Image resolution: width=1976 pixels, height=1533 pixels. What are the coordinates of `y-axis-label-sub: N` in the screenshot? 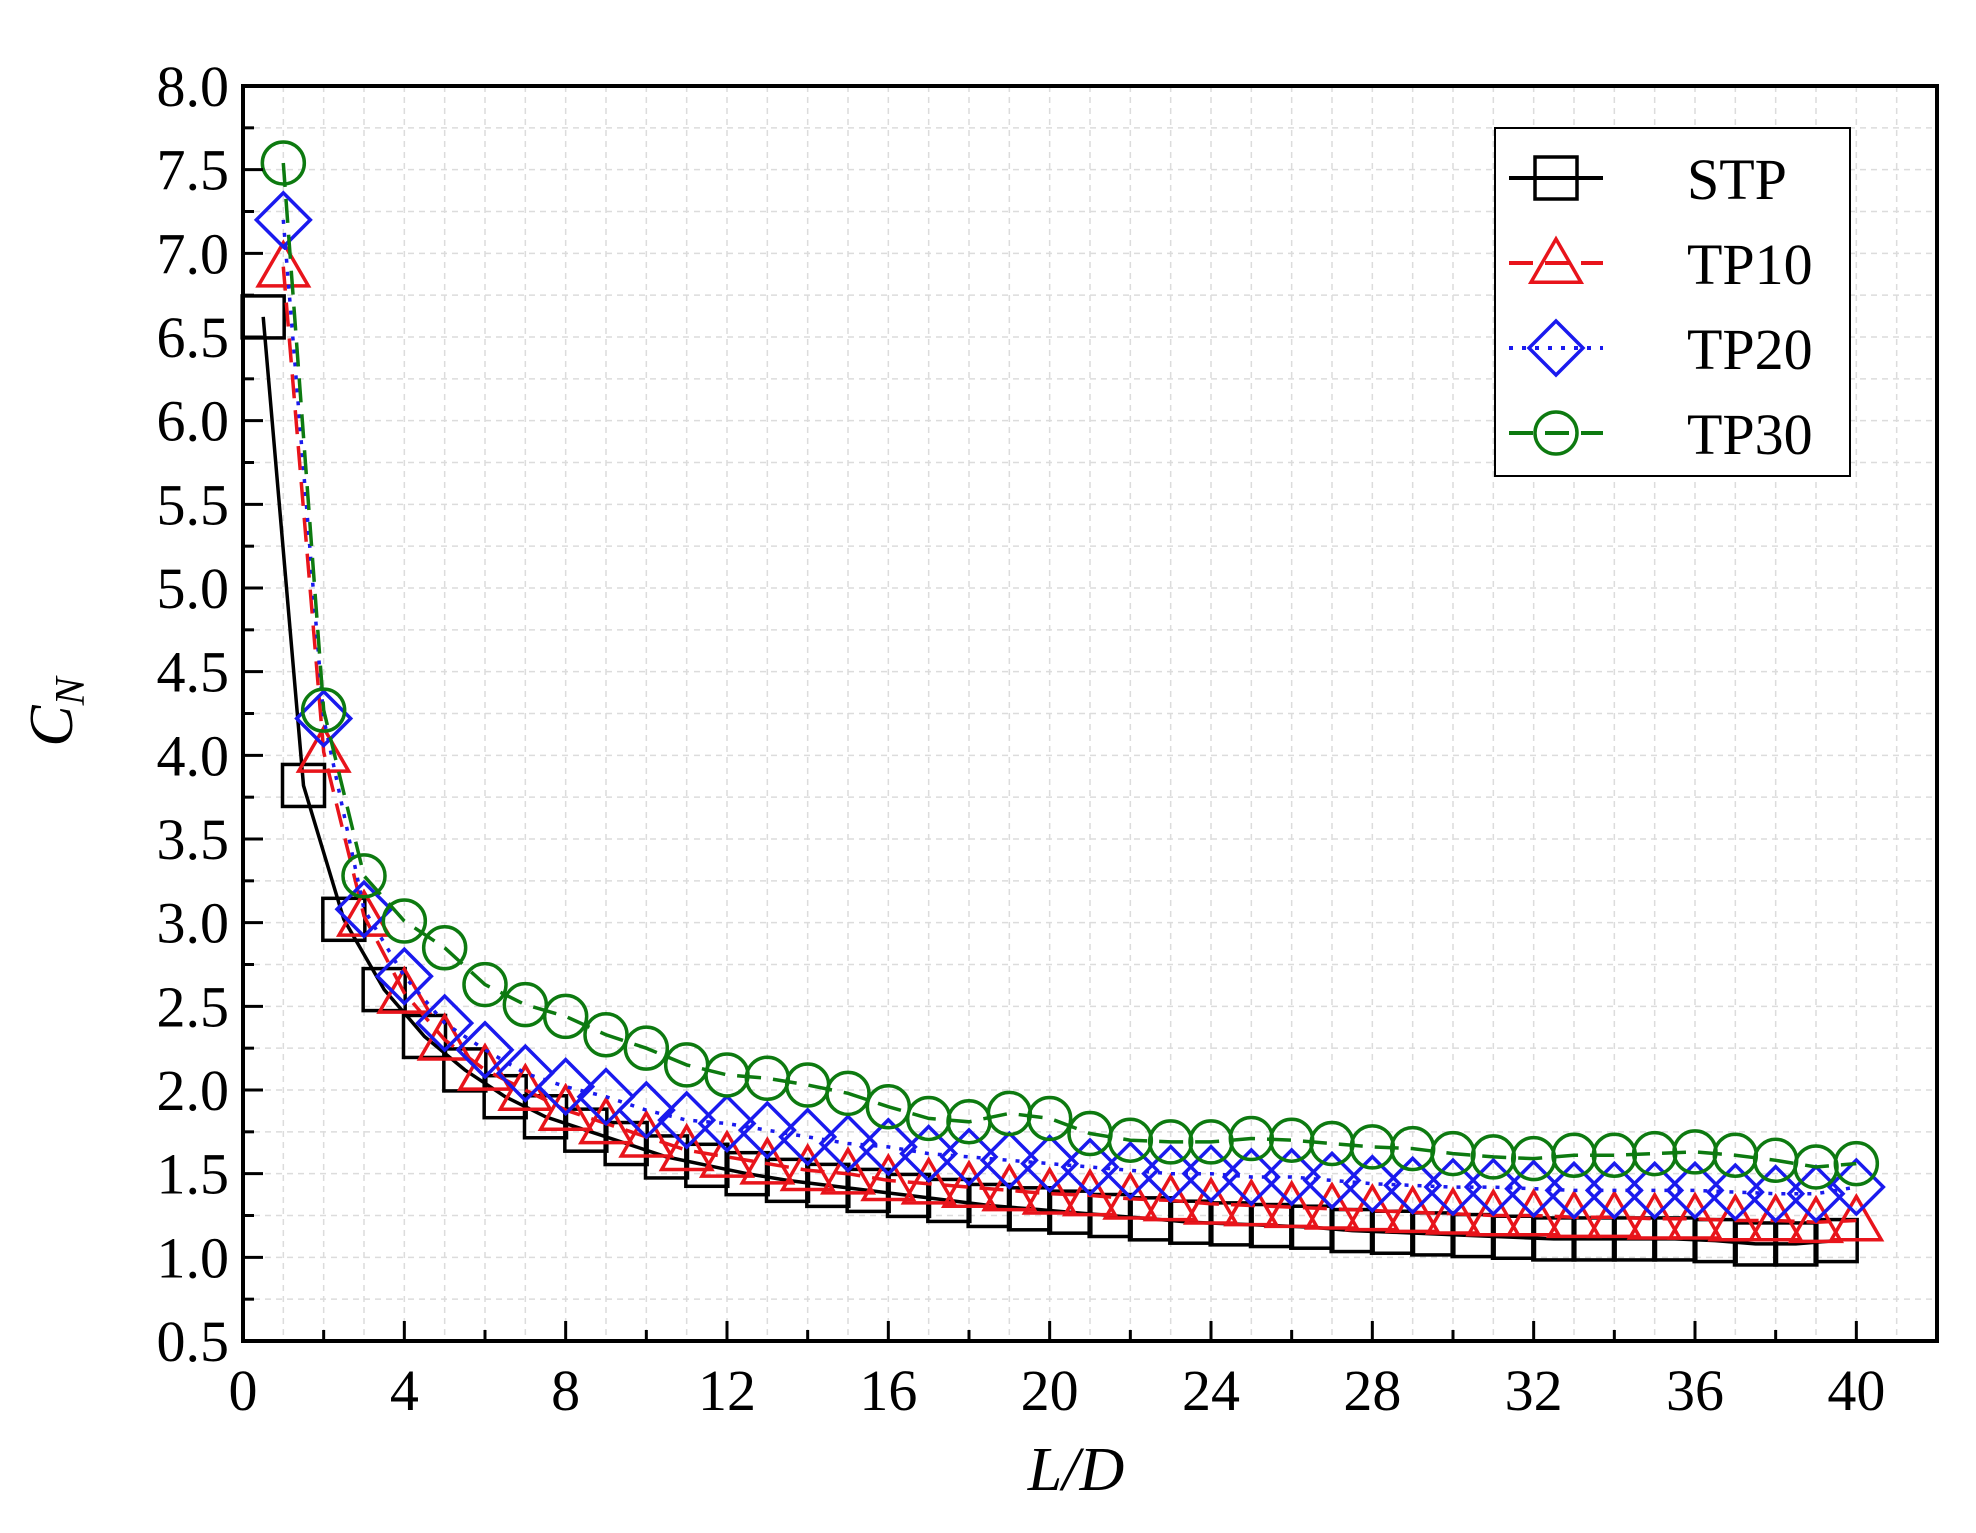 It's located at (71, 690).